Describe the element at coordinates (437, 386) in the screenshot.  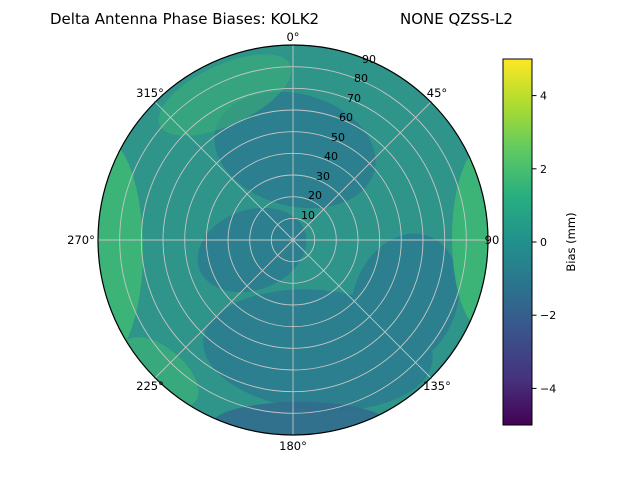
I see `angular-tick-label-135: 135°` at that location.